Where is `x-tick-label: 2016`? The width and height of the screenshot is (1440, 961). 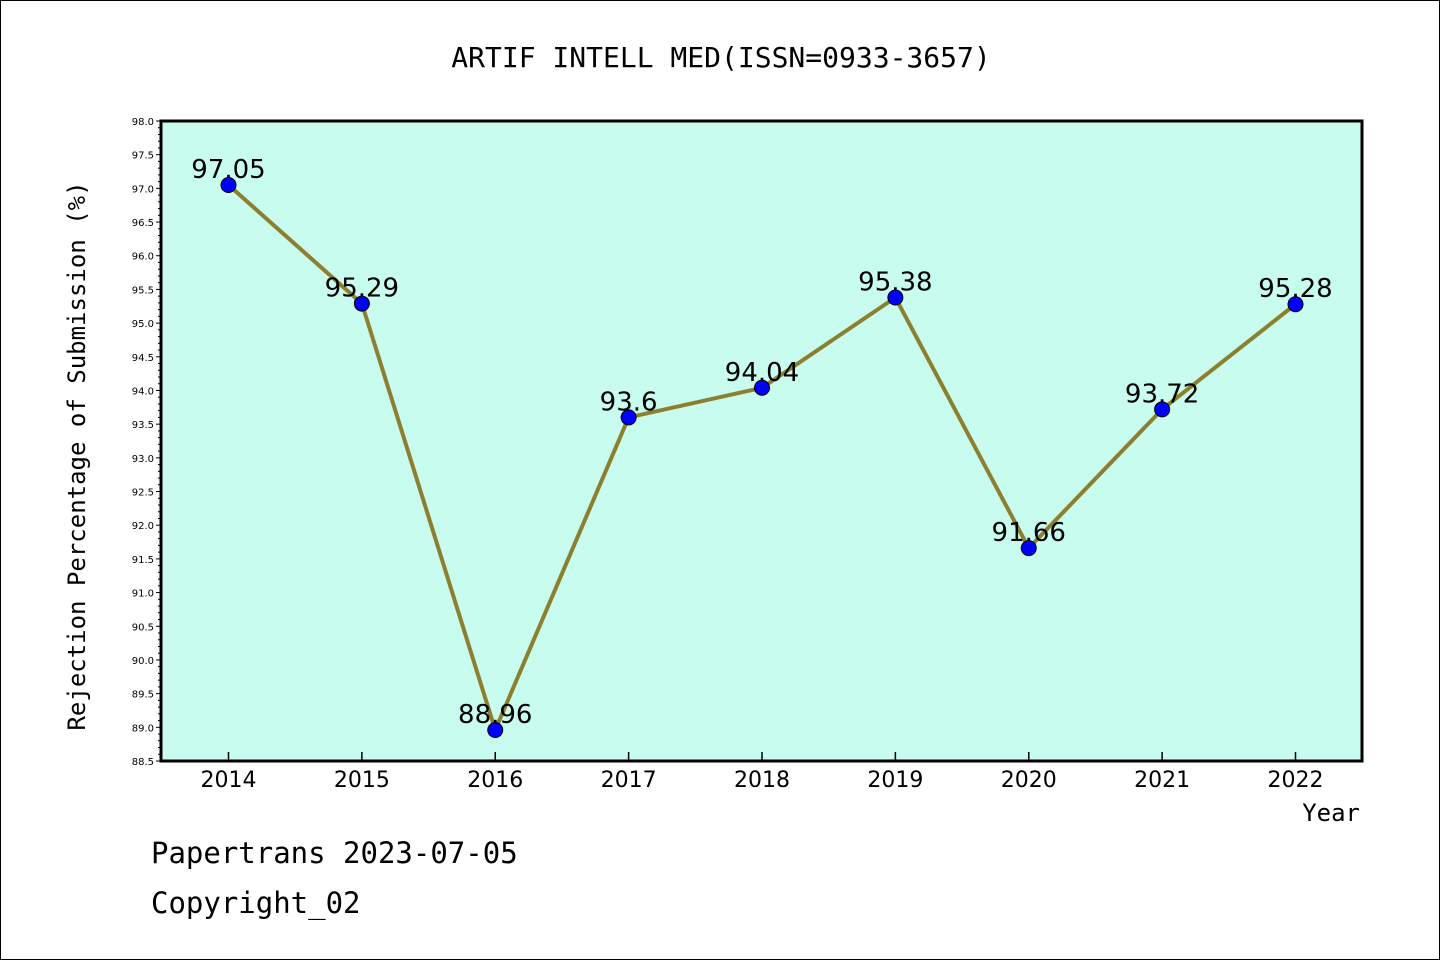
x-tick-label: 2016 is located at coordinates (495, 780).